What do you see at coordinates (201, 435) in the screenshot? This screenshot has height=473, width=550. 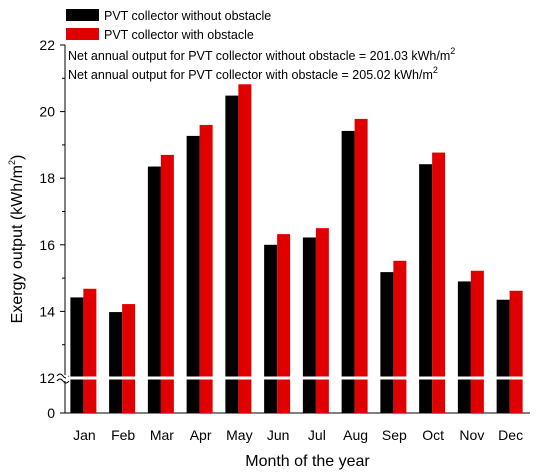 I see `x-tick-label: Apr` at bounding box center [201, 435].